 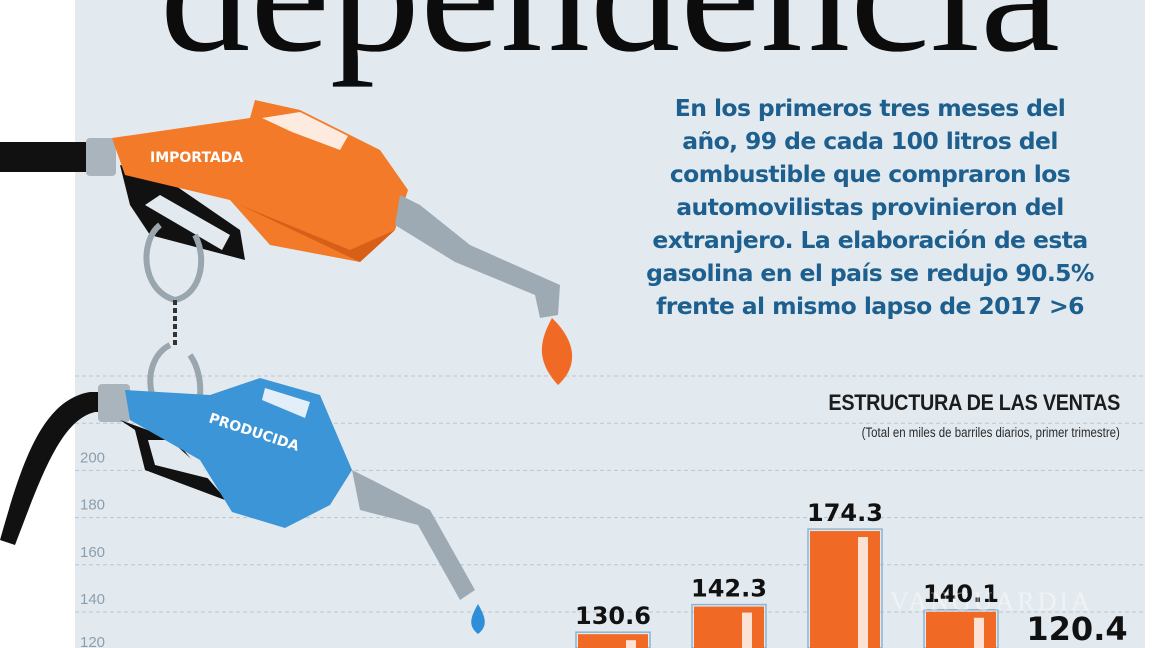 I want to click on bar-value-label: 174.3, so click(x=845, y=513).